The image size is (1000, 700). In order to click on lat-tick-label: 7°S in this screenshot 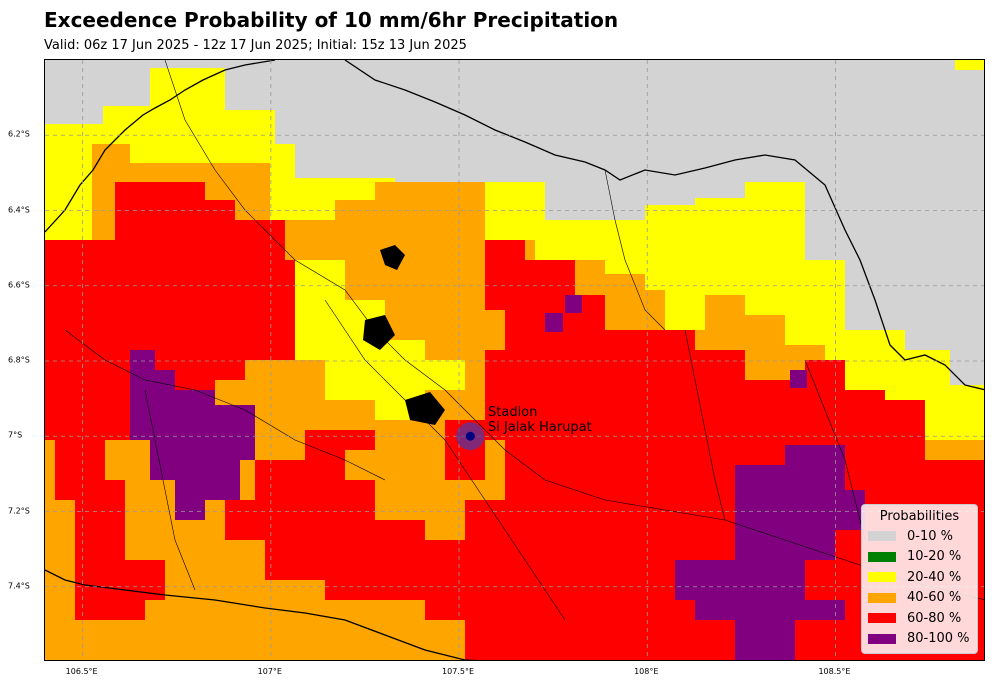, I will do `click(15, 435)`.